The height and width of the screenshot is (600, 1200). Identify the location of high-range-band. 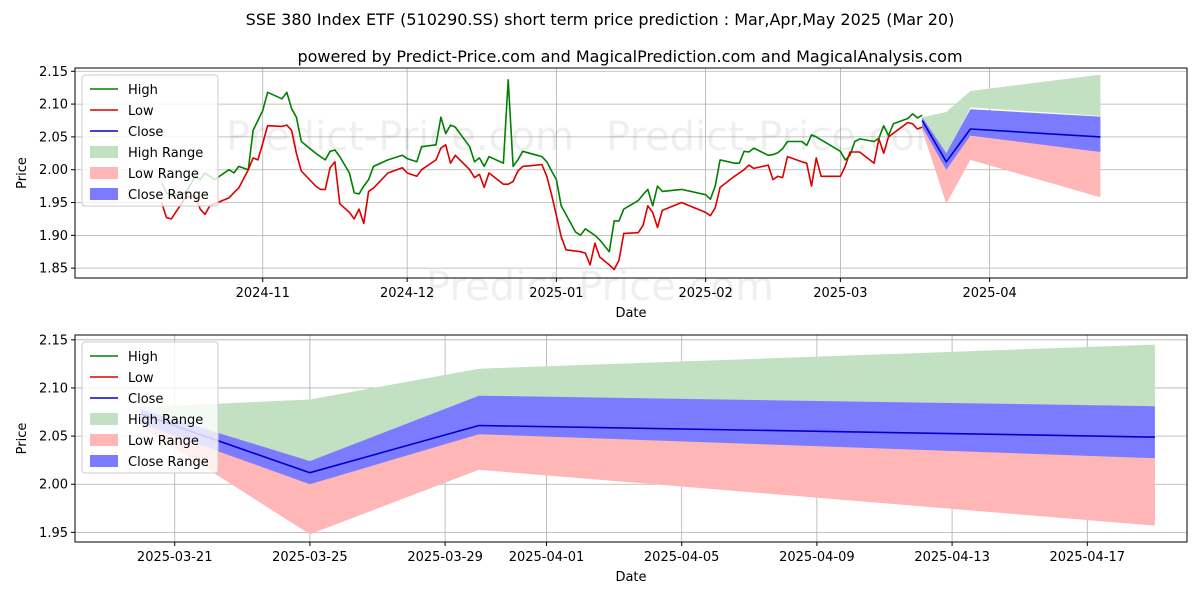
(1011, 115).